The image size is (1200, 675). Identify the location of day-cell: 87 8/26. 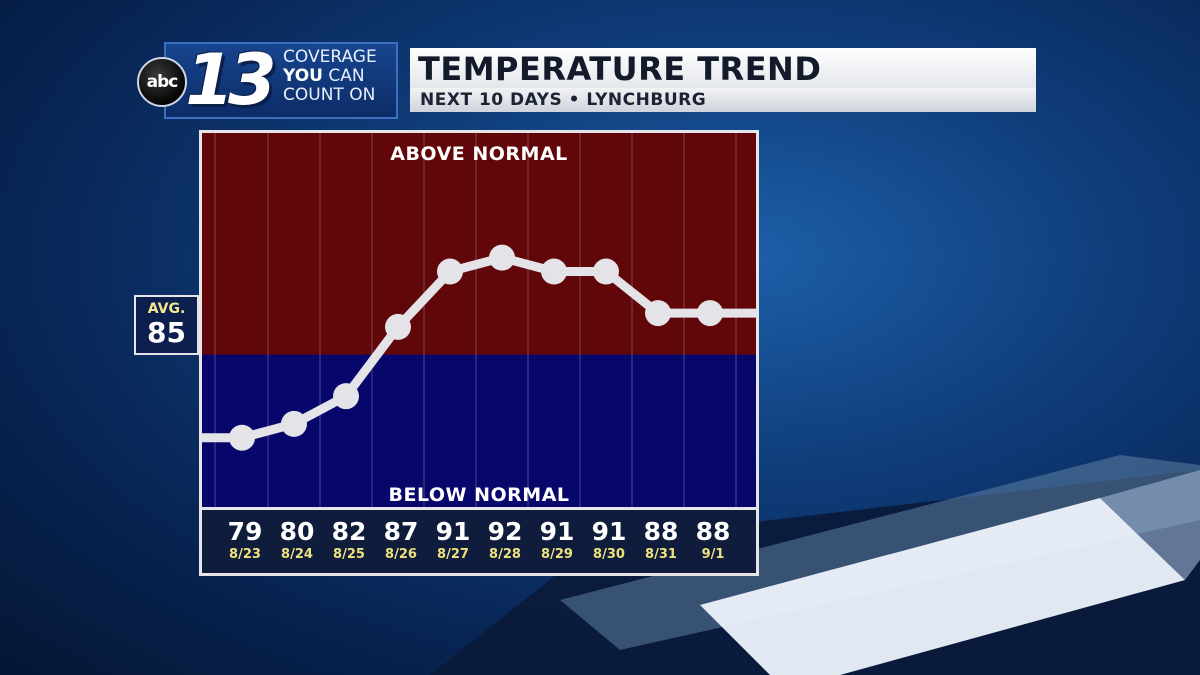
(401, 536).